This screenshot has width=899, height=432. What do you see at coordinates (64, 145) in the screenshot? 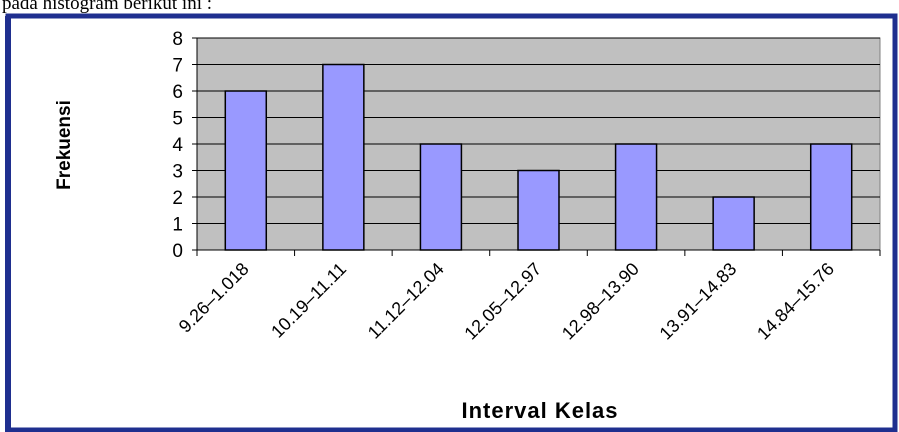
I see `y-axis-label: Frekuensi` at bounding box center [64, 145].